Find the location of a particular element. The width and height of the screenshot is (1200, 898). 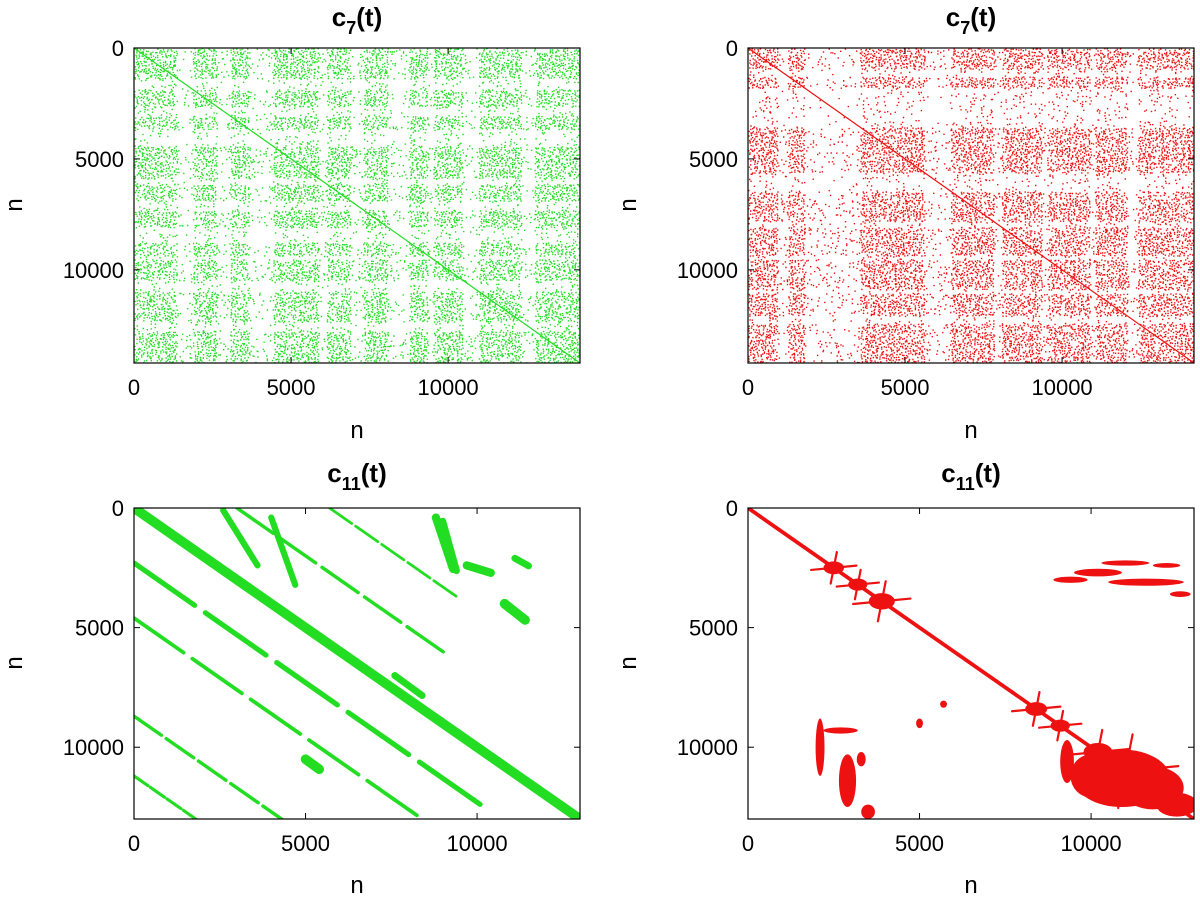

recurrence-points is located at coordinates (357, 205).